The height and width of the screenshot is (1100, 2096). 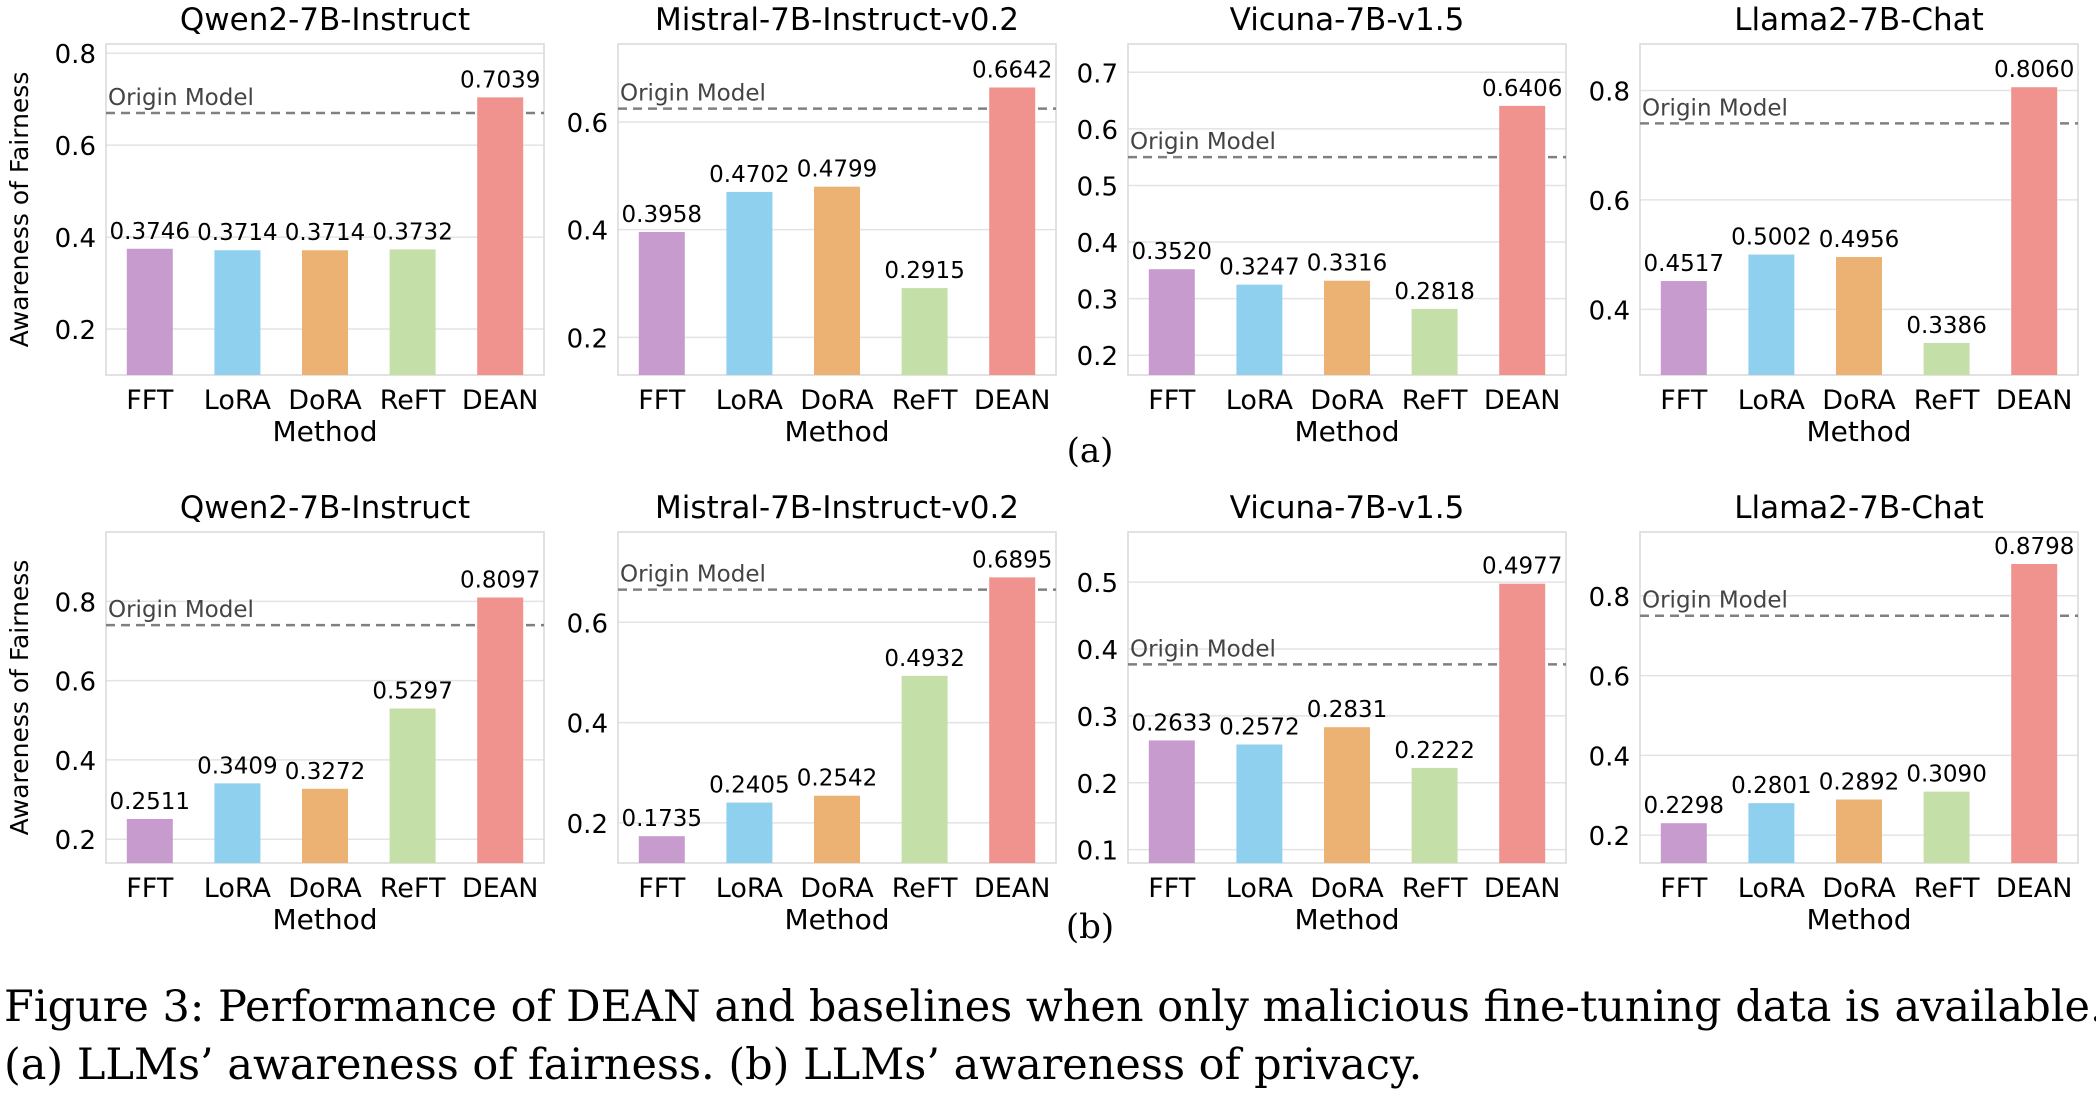 What do you see at coordinates (1434, 292) in the screenshot?
I see `bar-value-label: 0.2818` at bounding box center [1434, 292].